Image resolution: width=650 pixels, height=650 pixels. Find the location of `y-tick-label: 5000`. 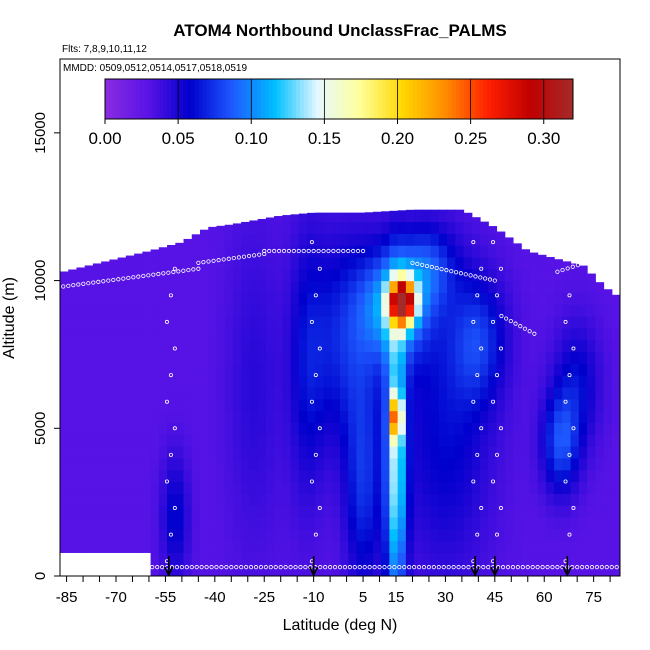

y-tick-label: 5000 is located at coordinates (40, 428).